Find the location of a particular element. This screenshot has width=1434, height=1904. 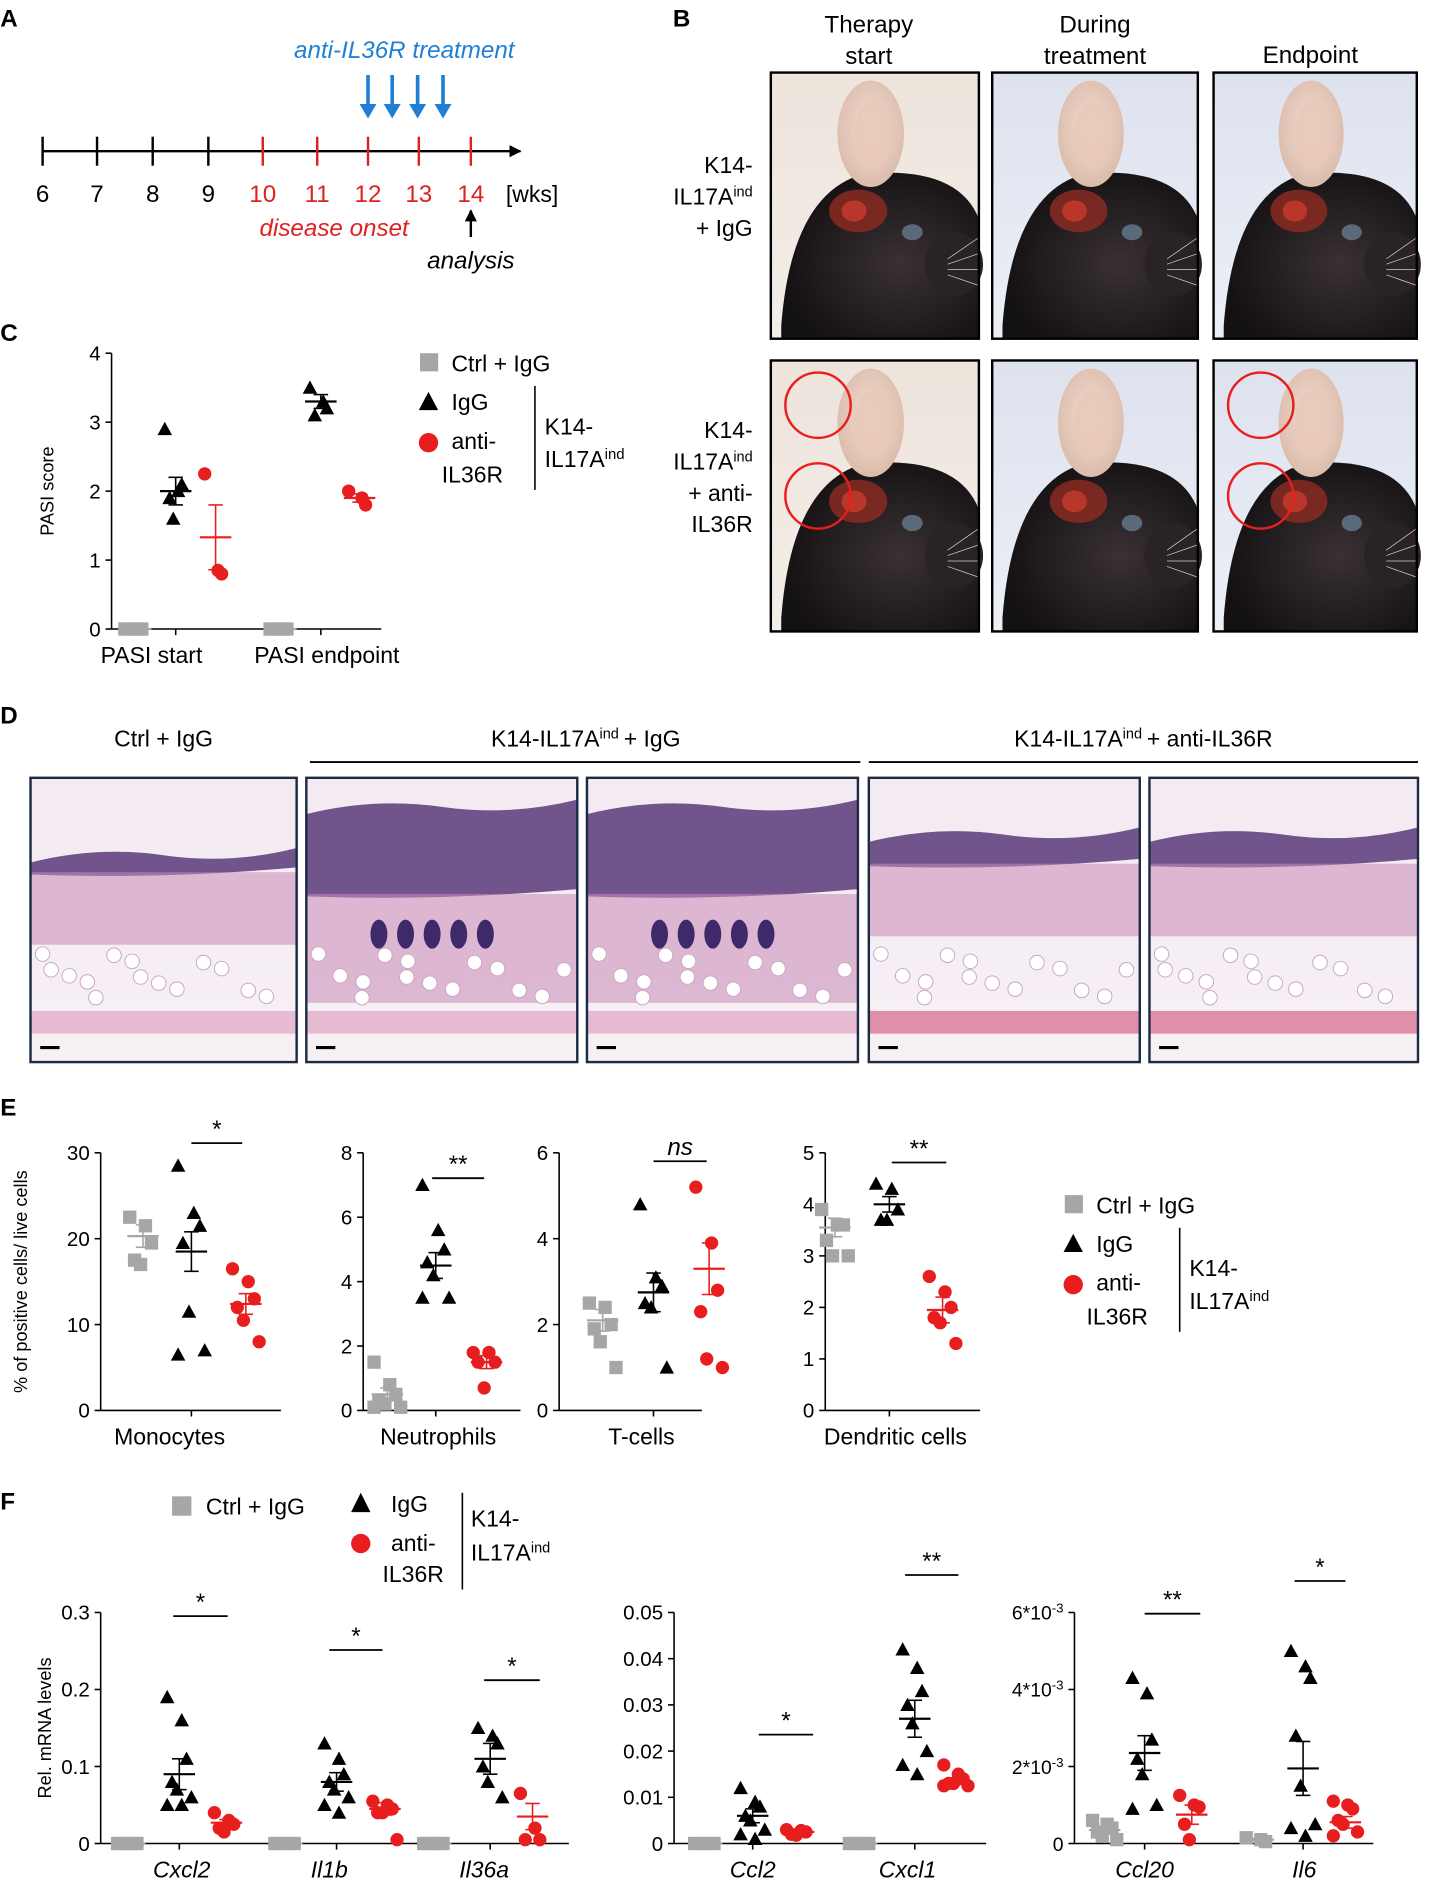

y-tick-label: 5 is located at coordinates (808, 1153).